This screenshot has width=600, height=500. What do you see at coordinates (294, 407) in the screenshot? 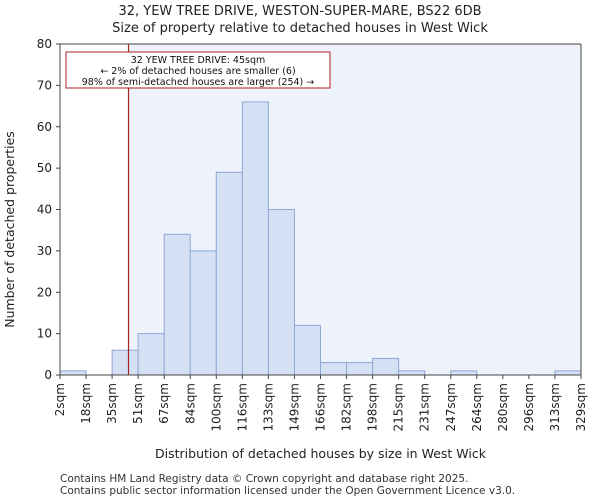
I see `x-tick-label: 149sqm` at bounding box center [294, 407].